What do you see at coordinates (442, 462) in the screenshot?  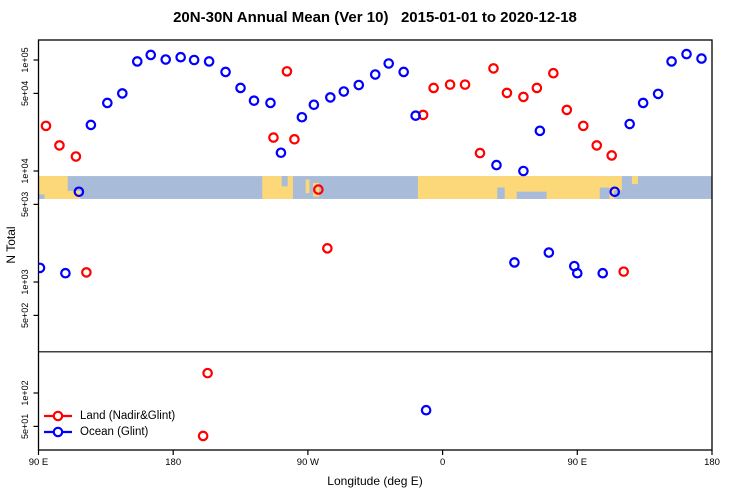 I see `x-tick-label: 0` at bounding box center [442, 462].